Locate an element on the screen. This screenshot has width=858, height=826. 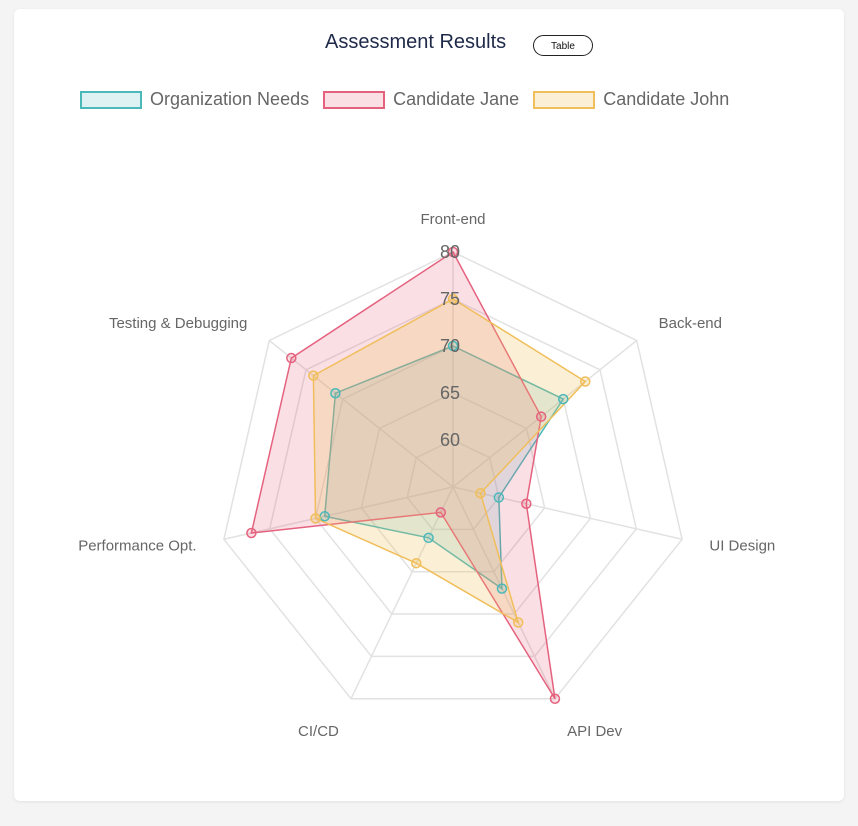
legend-label: Organization Needs is located at coordinates (230, 99).